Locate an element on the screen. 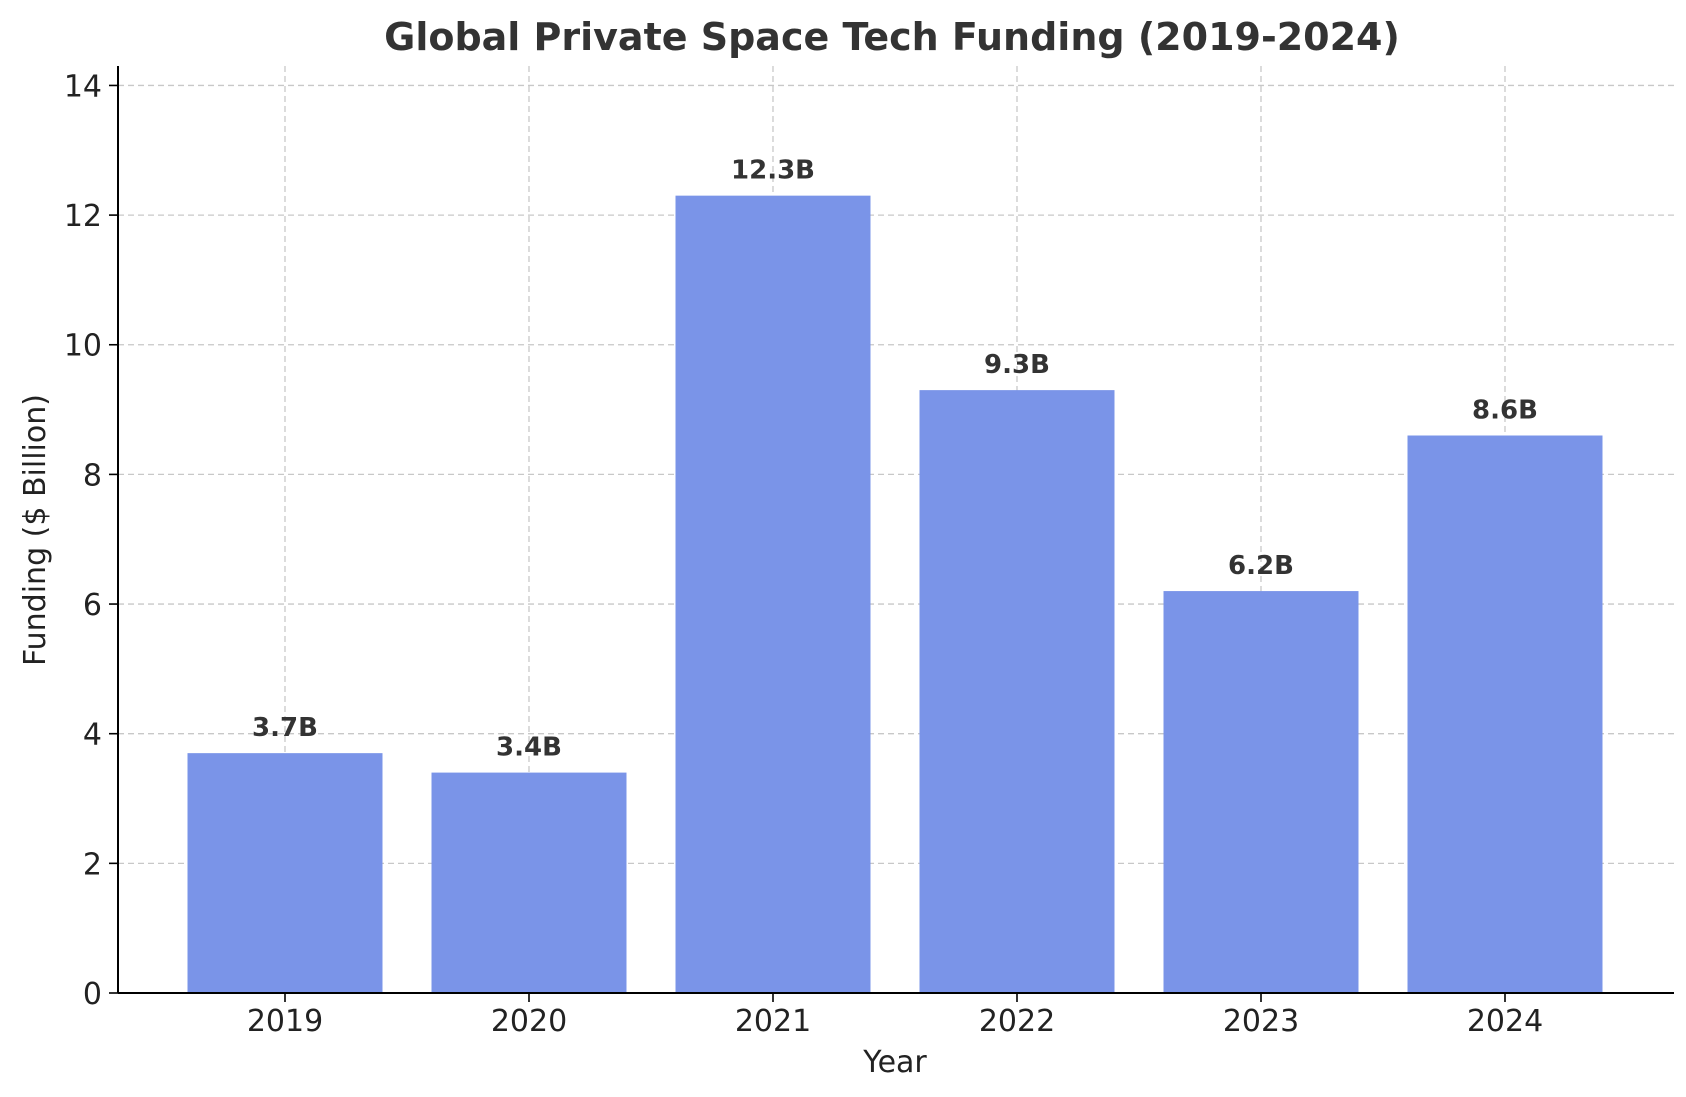  y-tick-label: 4 is located at coordinates (92, 735).